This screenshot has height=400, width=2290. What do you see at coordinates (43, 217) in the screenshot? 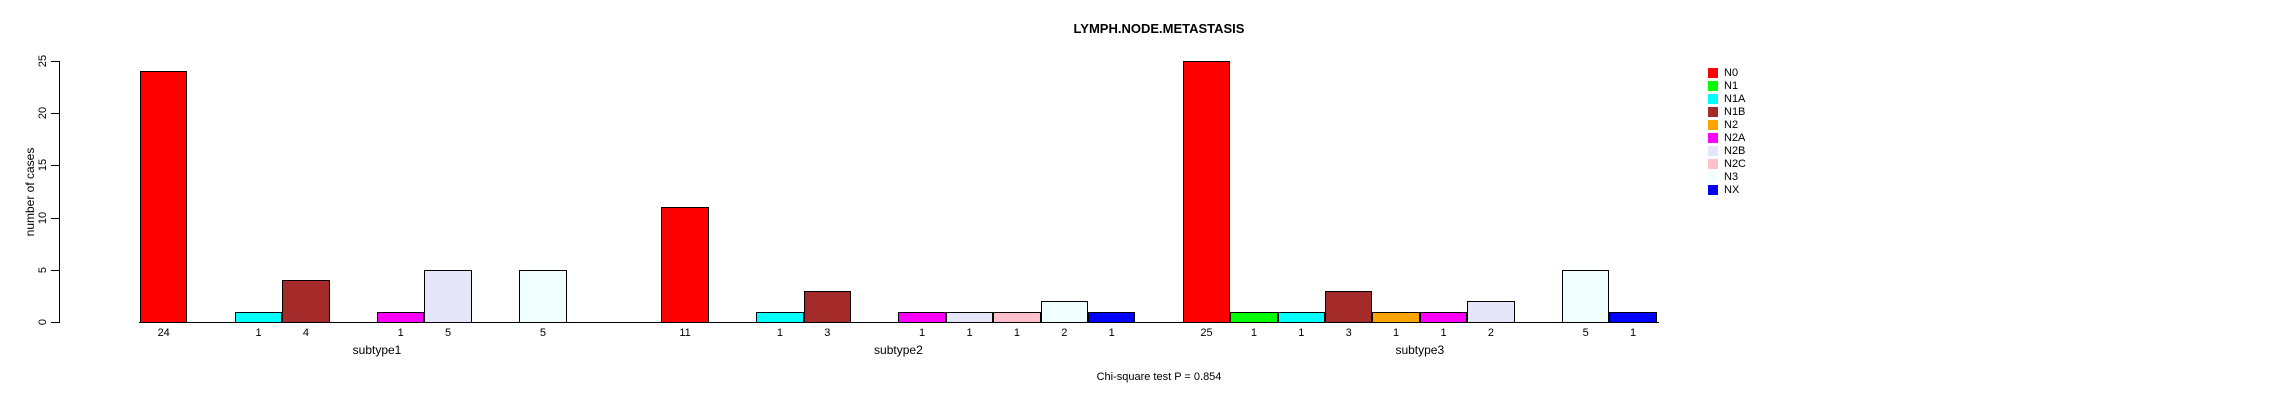
I see `y-tick-label: 10` at bounding box center [43, 217].